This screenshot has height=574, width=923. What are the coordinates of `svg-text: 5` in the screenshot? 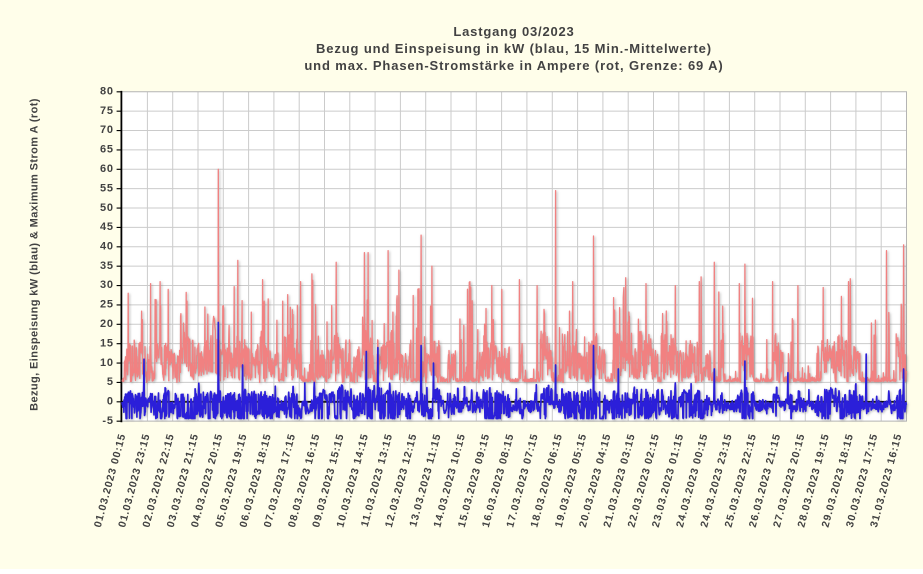 It's located at (110, 382).